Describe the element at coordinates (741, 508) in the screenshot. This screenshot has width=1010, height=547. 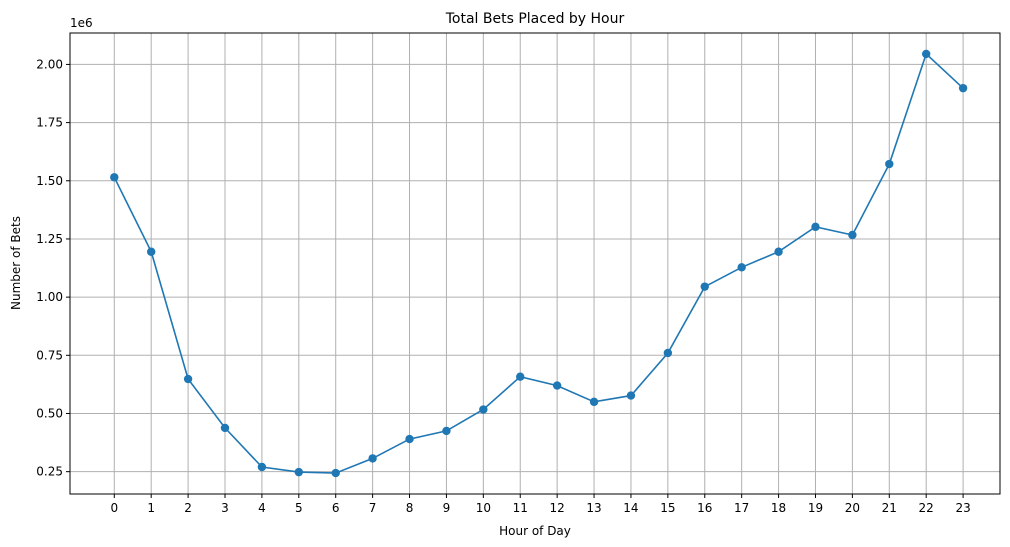
I see `x-tick-label: 17` at that location.